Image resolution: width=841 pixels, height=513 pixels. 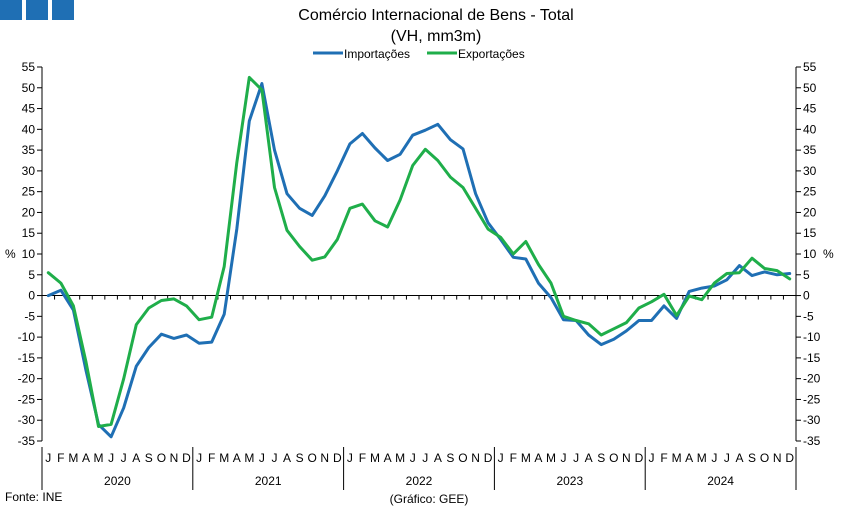 What do you see at coordinates (435, 15) in the screenshot?
I see `chart-title: Comércio Internacional de Bens - Total` at bounding box center [435, 15].